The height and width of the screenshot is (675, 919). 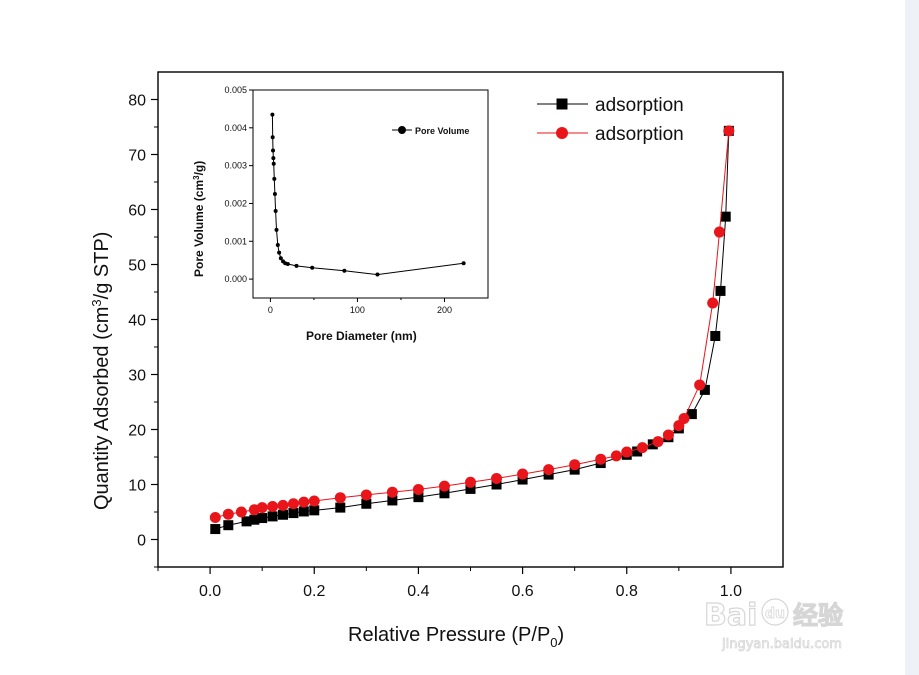 What do you see at coordinates (639, 134) in the screenshot?
I see `legend-label-1: adsorption` at bounding box center [639, 134].